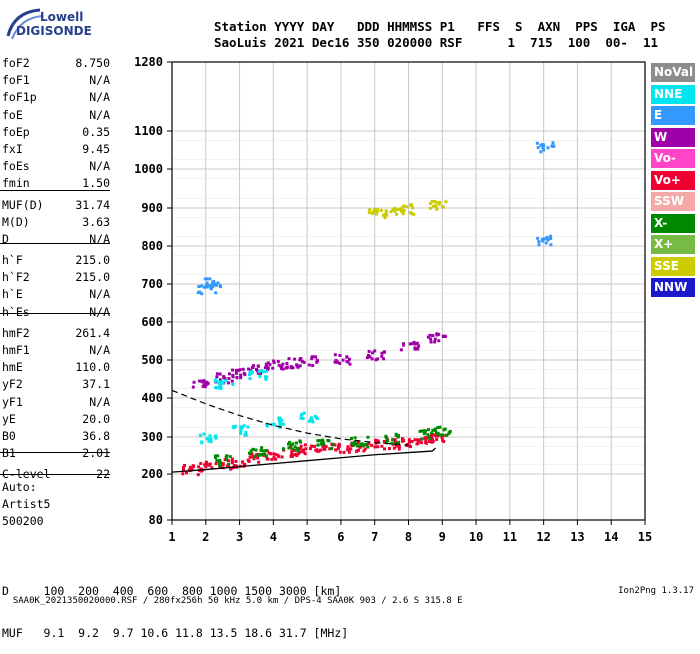 This screenshot has height=654, width=700. I want to click on logo-line2: DIGISONDE, so click(54, 31).